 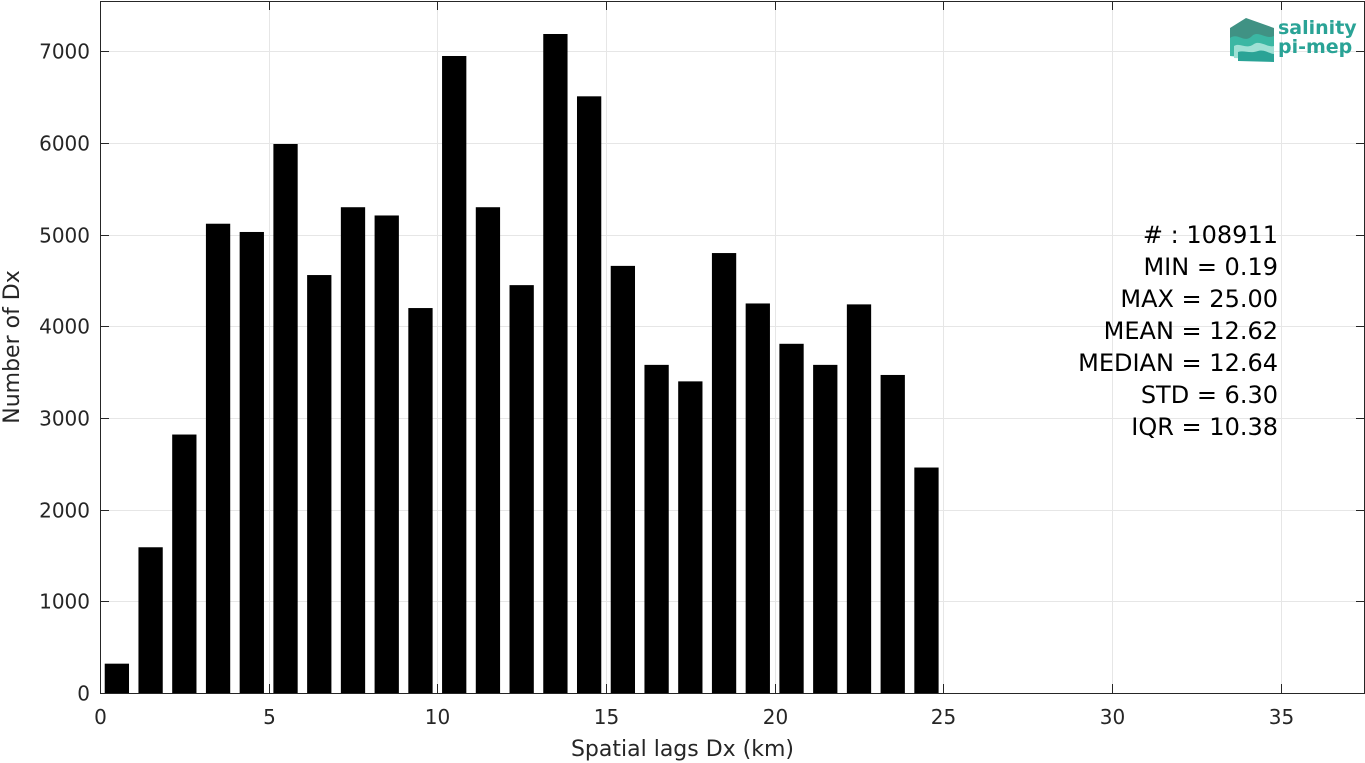 What do you see at coordinates (1112, 717) in the screenshot?
I see `x-tick-label: 30` at bounding box center [1112, 717].